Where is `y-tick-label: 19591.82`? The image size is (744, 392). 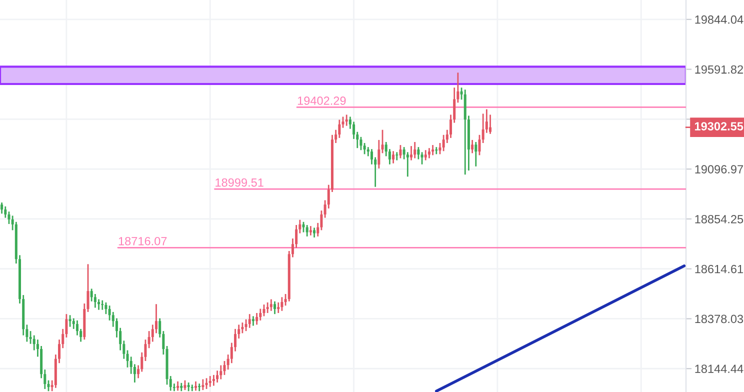
y-tick-label: 19591.82 is located at coordinates (719, 69).